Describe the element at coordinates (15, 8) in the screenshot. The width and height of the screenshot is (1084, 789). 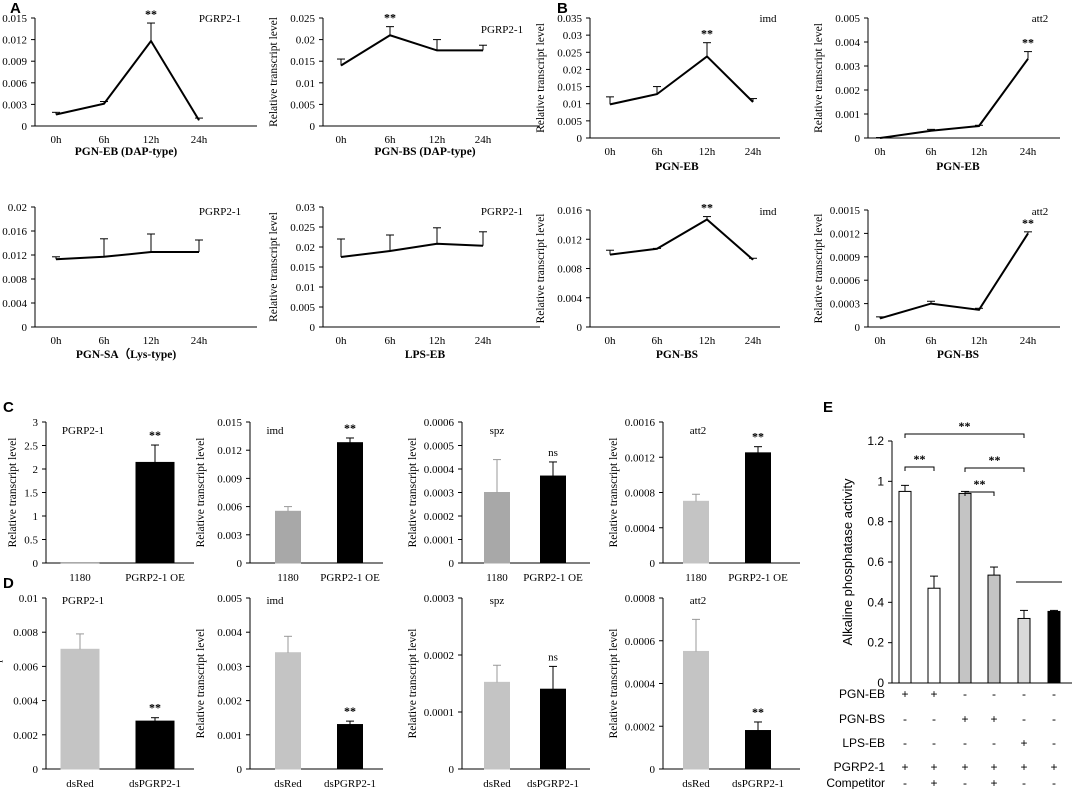
I see `panel-label-a: A` at that location.